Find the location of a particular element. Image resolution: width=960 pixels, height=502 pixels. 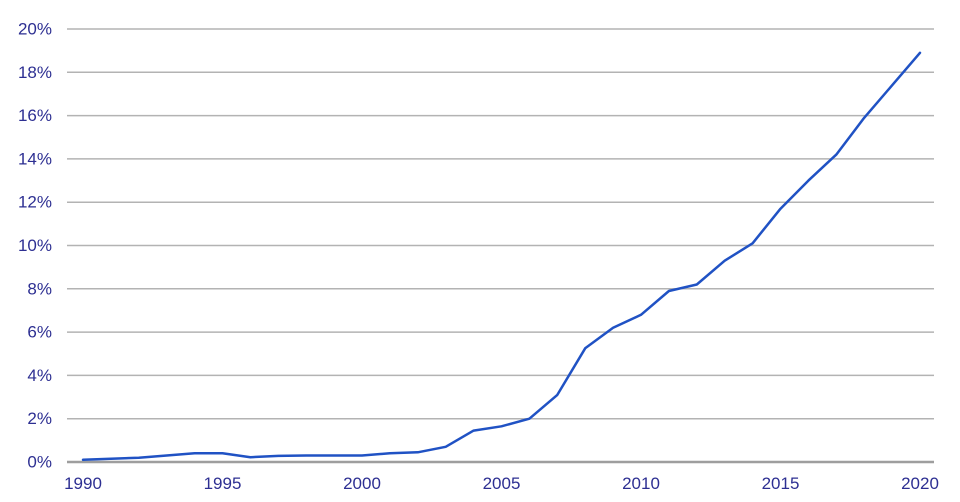

y-tick-label: 0% is located at coordinates (39, 462).